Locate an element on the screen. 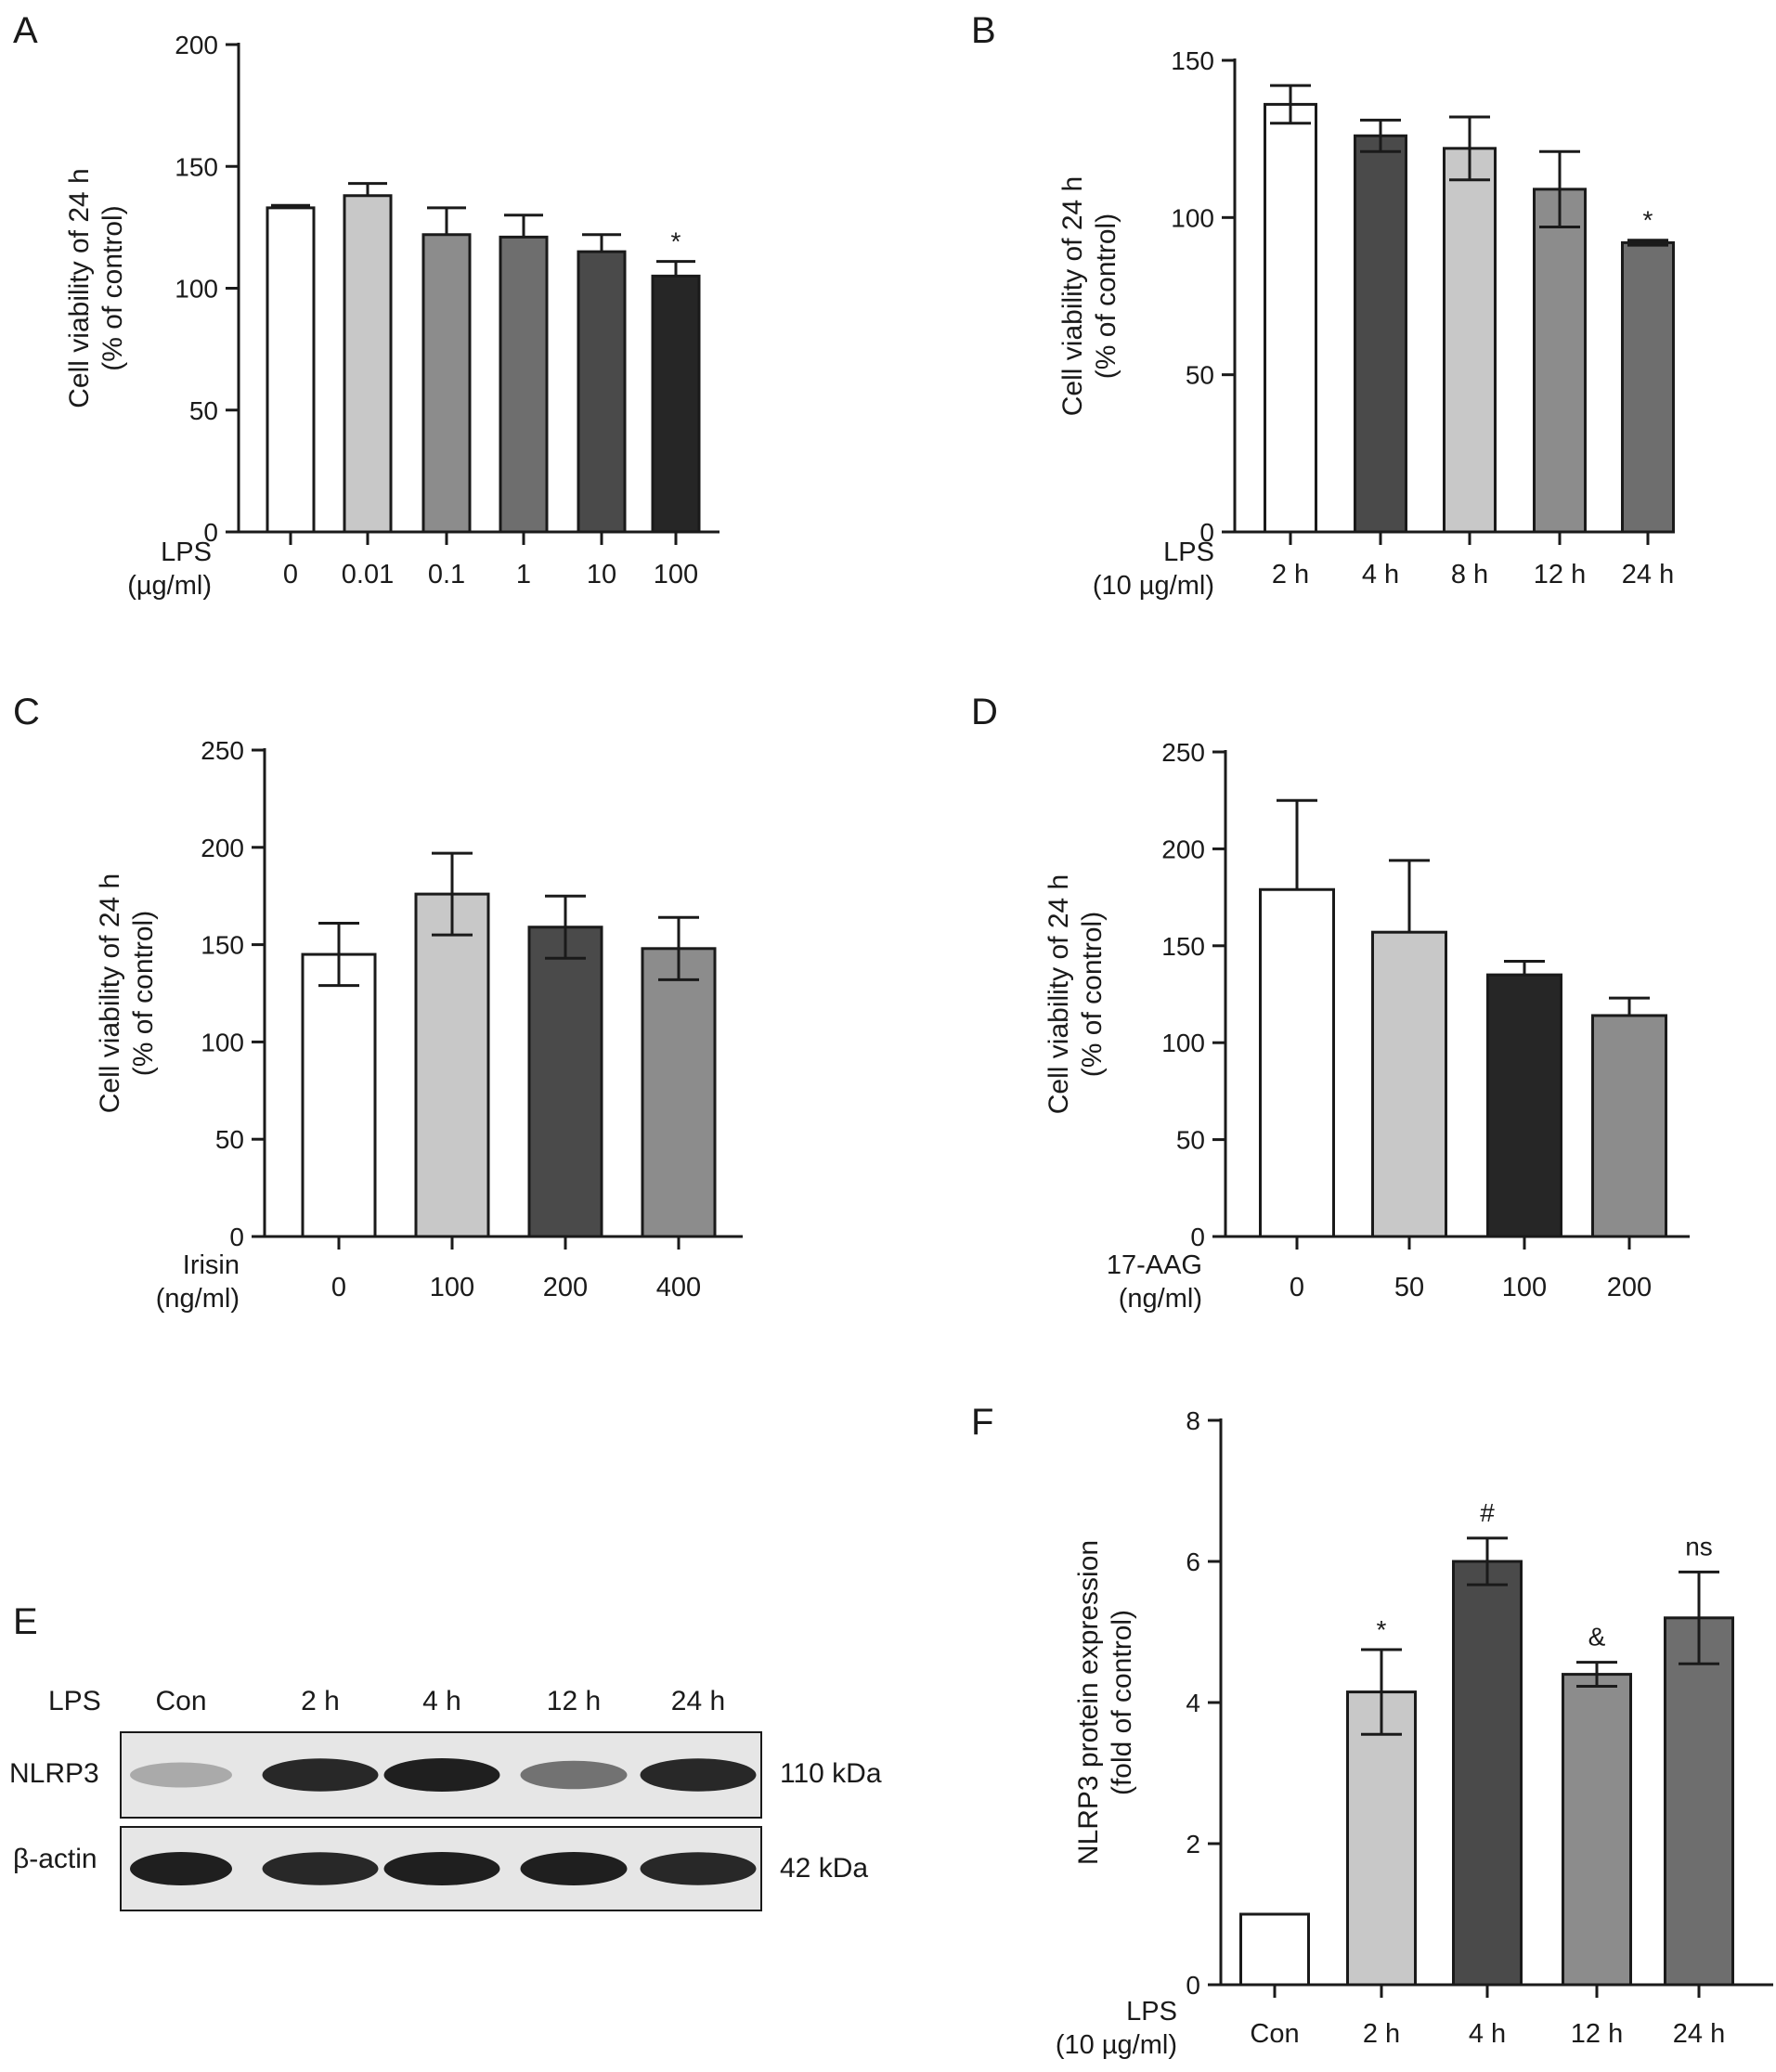 This screenshot has height=2072, width=1776. chart-b-y-tick-label: 0 is located at coordinates (1206, 533).